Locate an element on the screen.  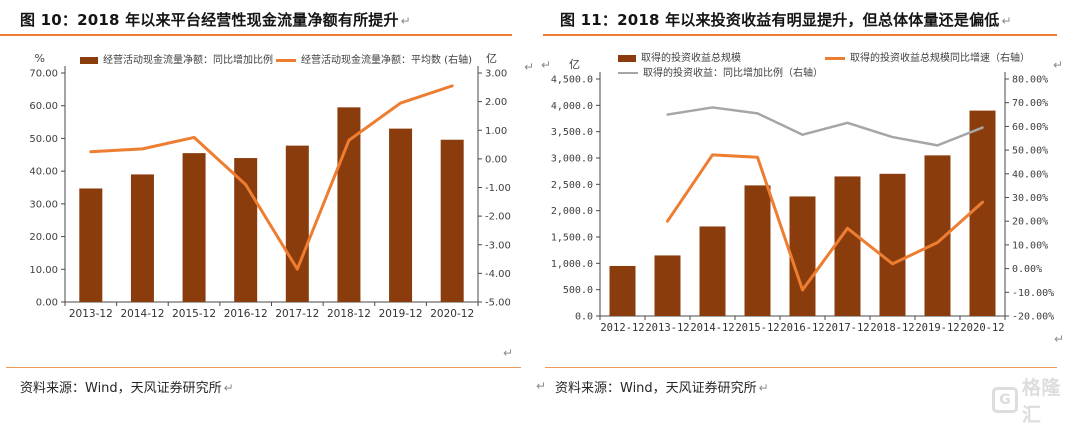
svg-text: 20.00 is located at coordinates (43, 237).